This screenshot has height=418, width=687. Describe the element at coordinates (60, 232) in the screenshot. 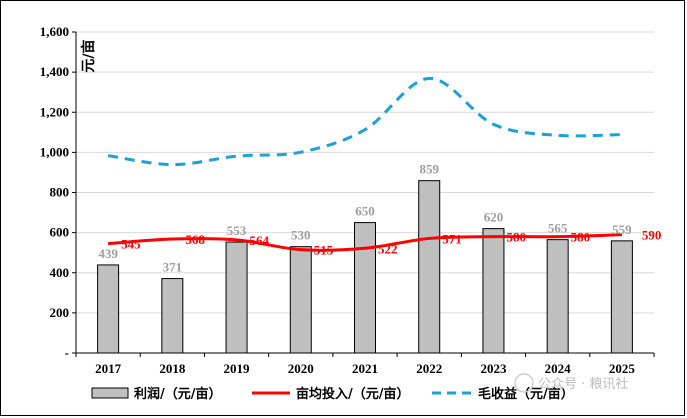

I see `y-tick-label: 600` at that location.